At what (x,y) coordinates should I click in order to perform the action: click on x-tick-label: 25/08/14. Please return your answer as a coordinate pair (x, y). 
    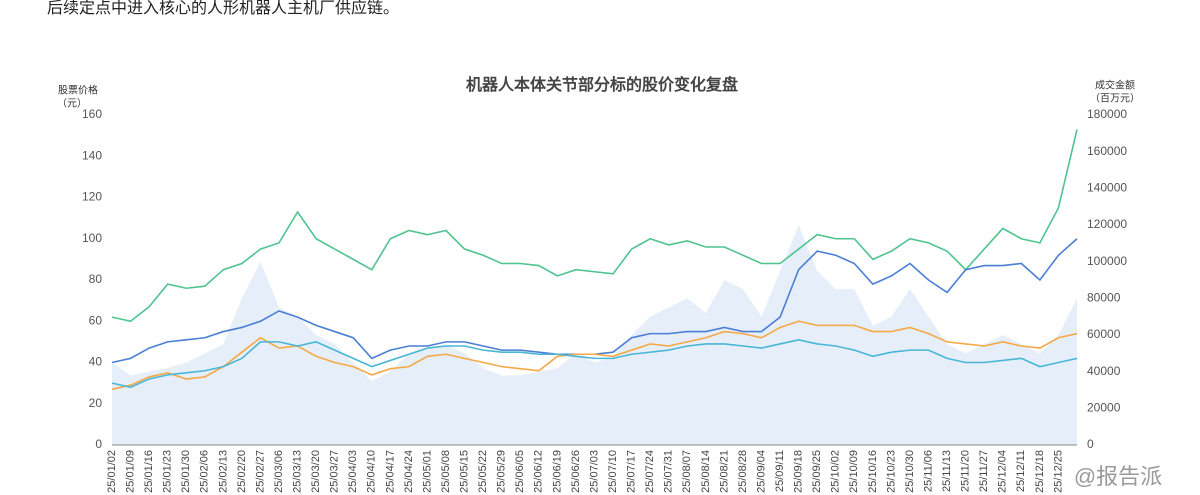
    Looking at the image, I should click on (706, 471).